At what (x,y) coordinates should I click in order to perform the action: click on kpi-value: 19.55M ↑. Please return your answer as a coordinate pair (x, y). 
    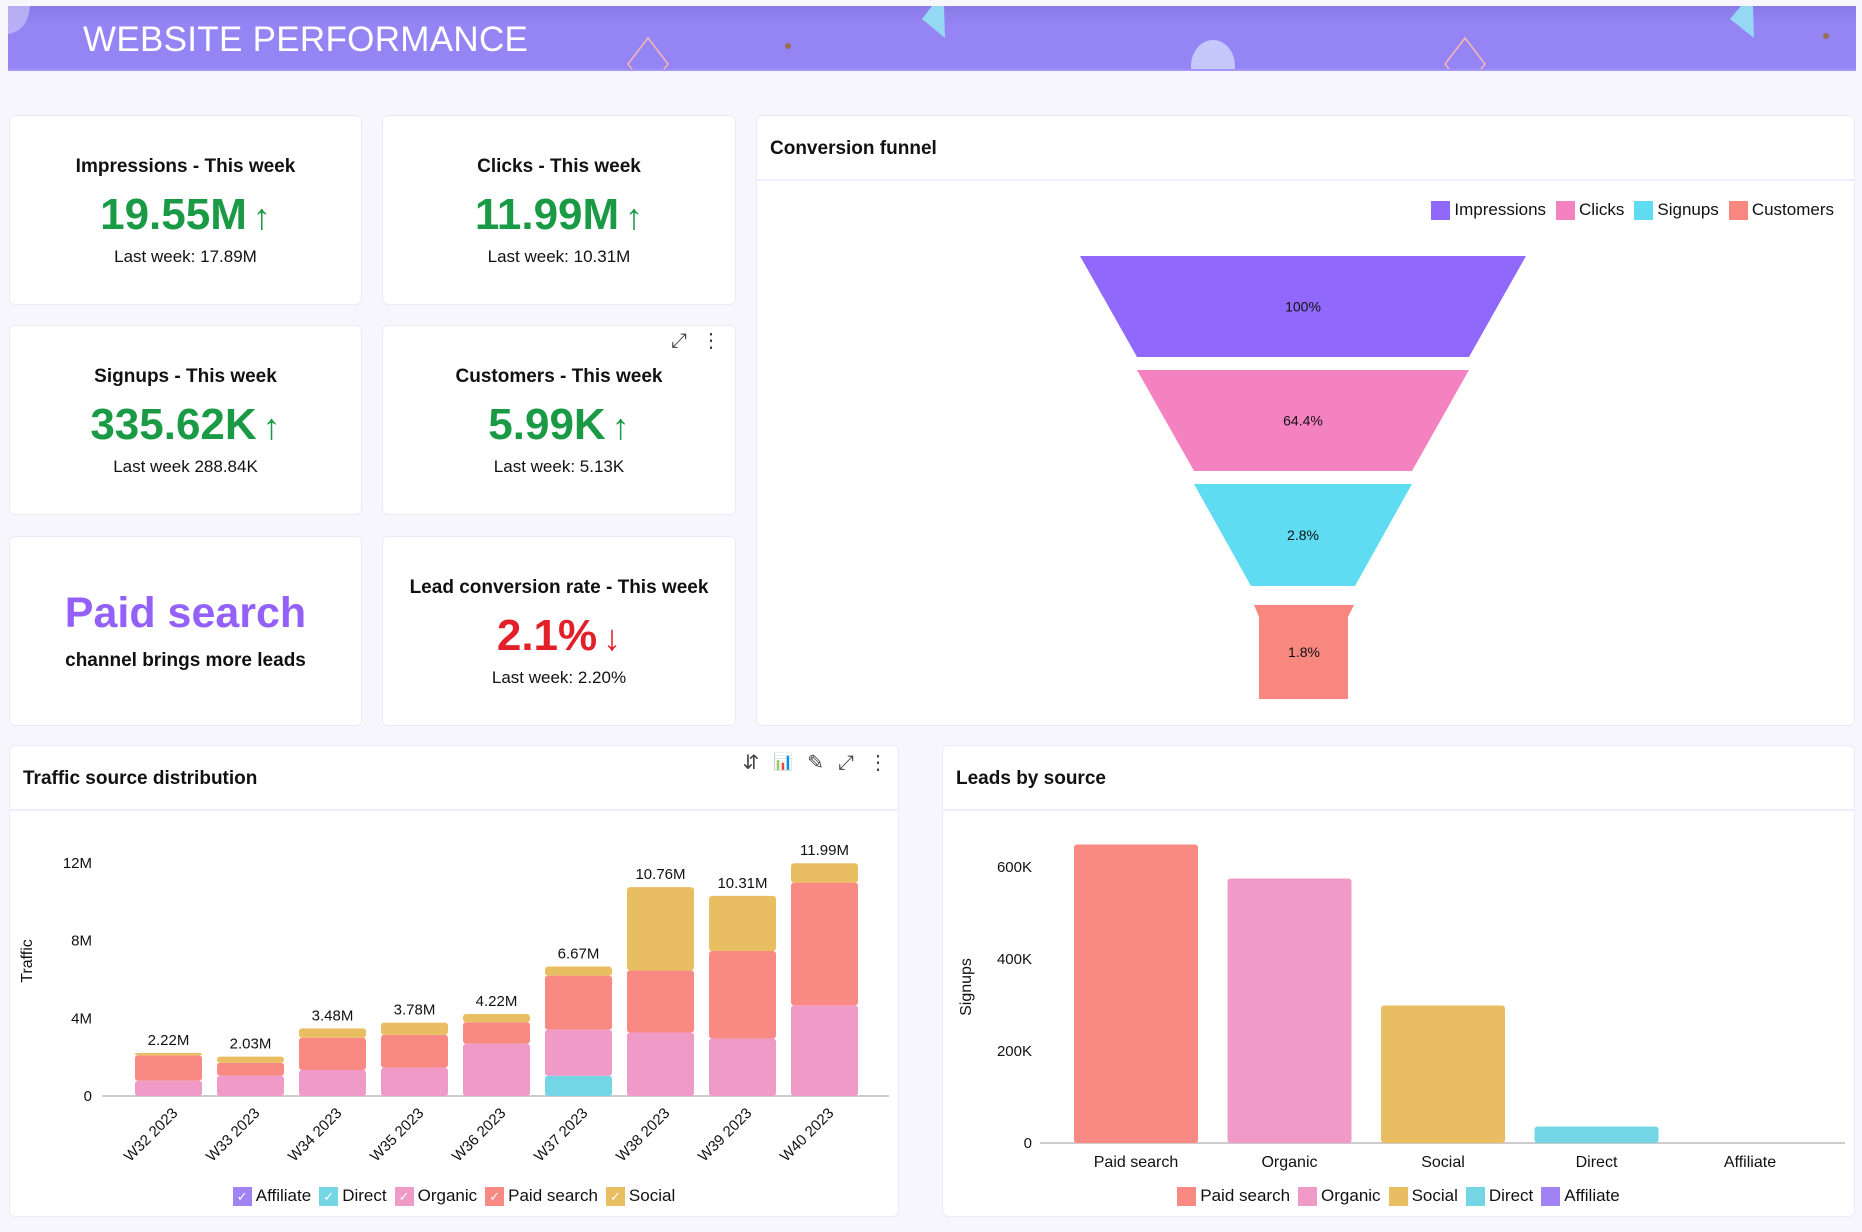
    Looking at the image, I should click on (185, 215).